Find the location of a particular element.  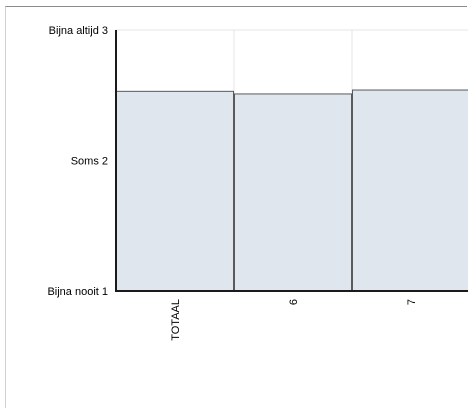

y-tick-label: Bijna nooit 1 is located at coordinates (77, 292).